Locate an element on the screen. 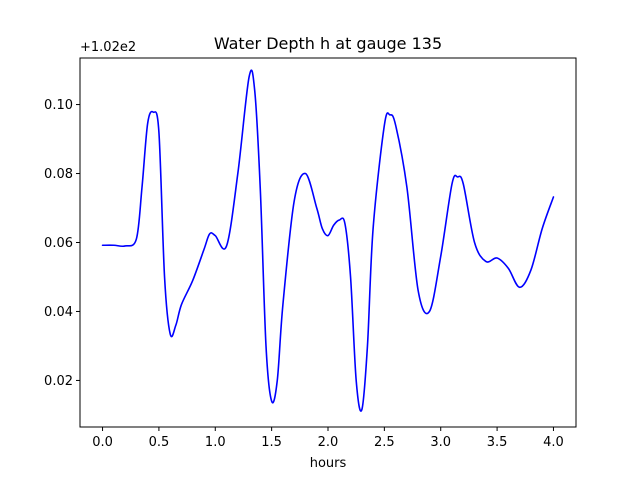 The width and height of the screenshot is (640, 480). y-offset-label: +1.02e2 is located at coordinates (108, 47).